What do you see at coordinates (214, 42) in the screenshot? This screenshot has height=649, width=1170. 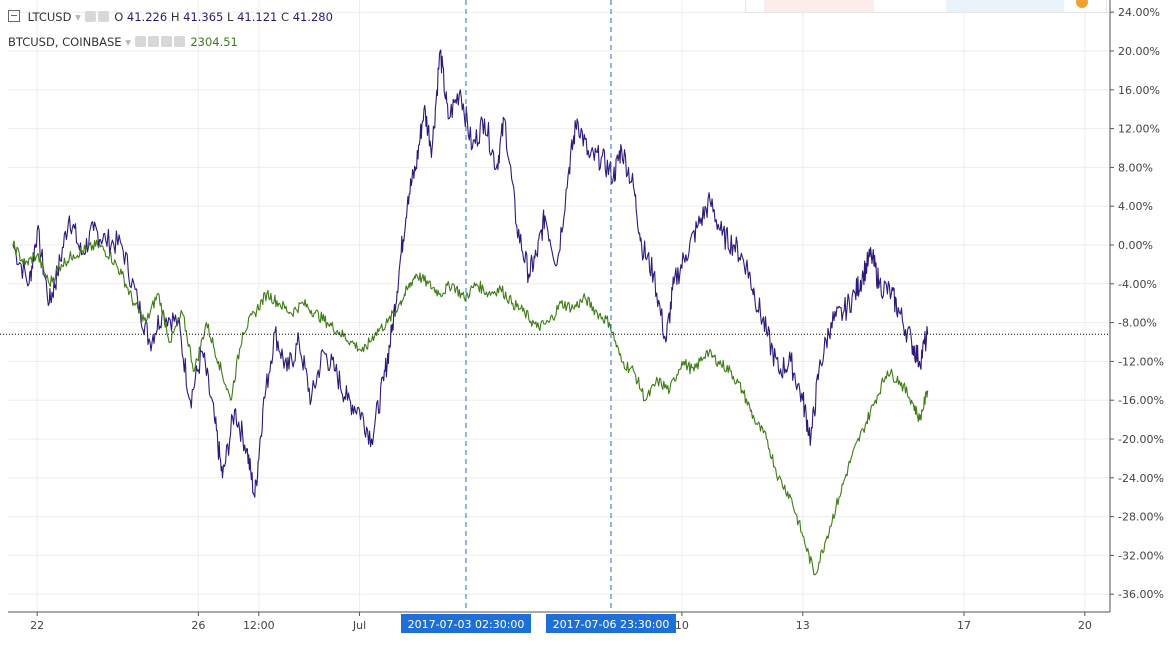 I see `compare-value: 2304.51` at bounding box center [214, 42].